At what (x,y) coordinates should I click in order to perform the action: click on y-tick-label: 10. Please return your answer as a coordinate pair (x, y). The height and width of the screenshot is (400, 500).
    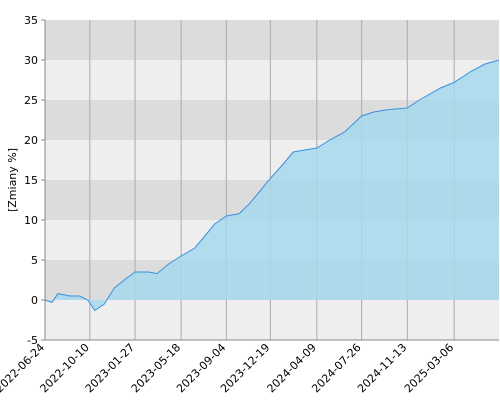
    Looking at the image, I should click on (31, 220).